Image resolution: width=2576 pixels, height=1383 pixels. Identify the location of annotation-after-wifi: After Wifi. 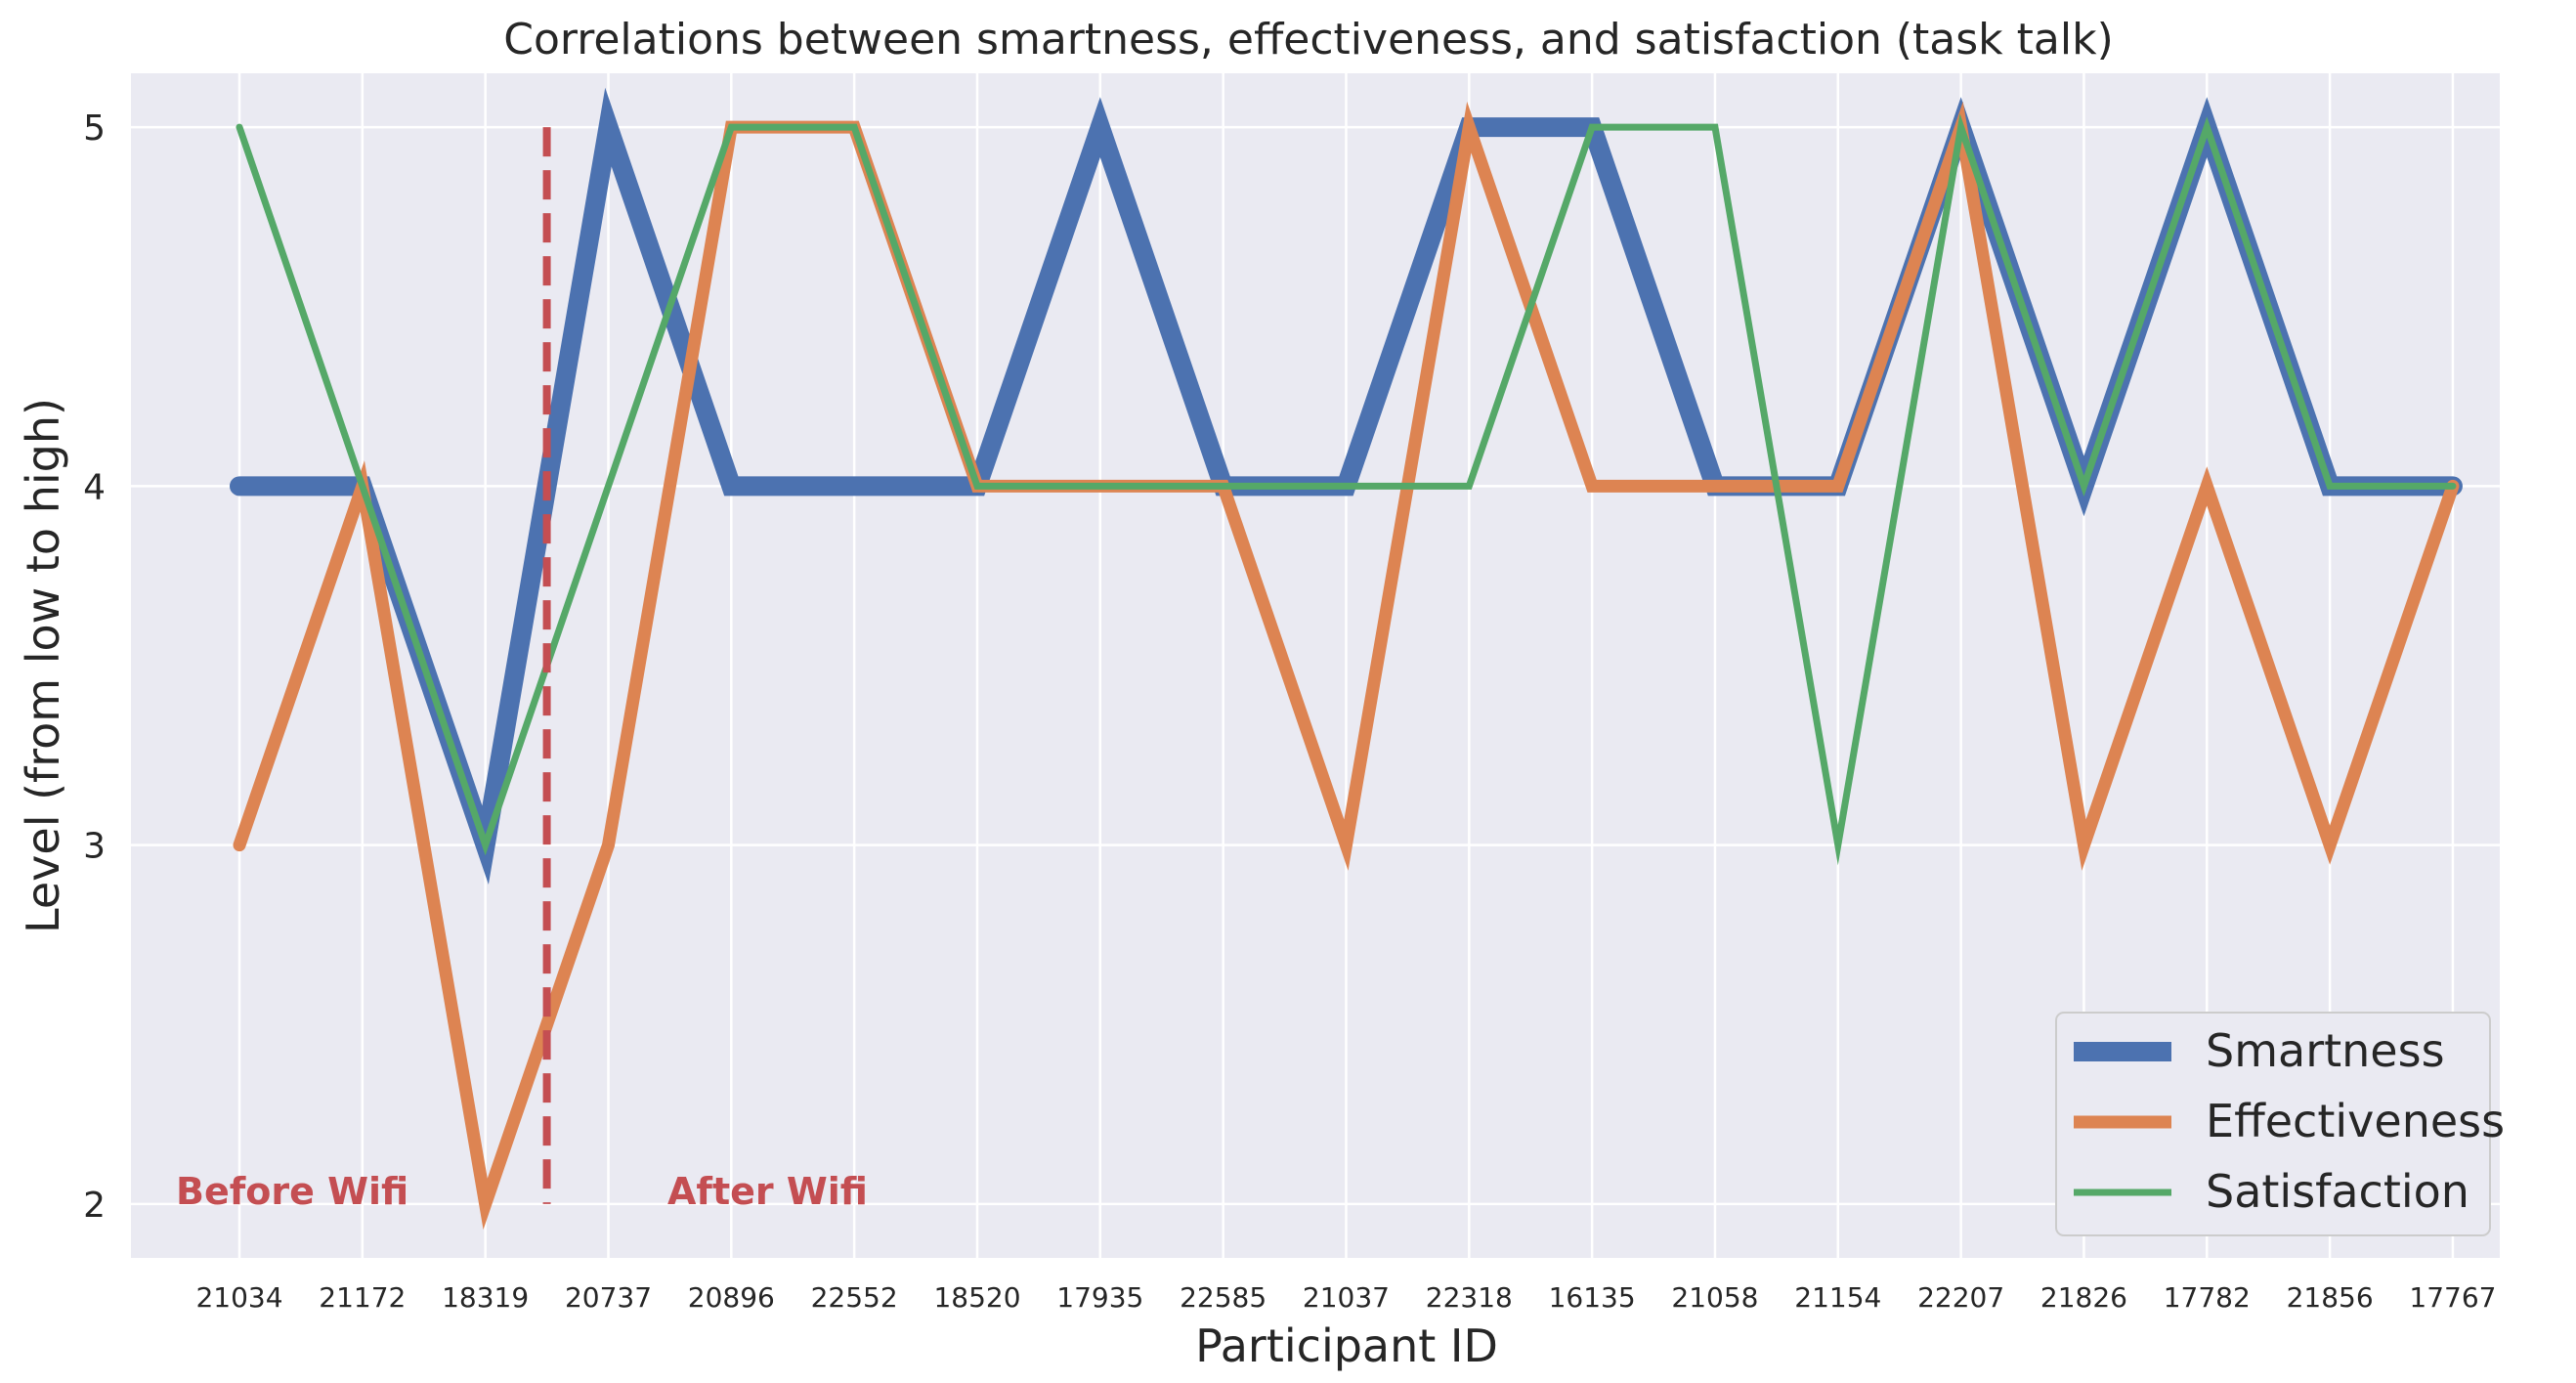
(768, 1192).